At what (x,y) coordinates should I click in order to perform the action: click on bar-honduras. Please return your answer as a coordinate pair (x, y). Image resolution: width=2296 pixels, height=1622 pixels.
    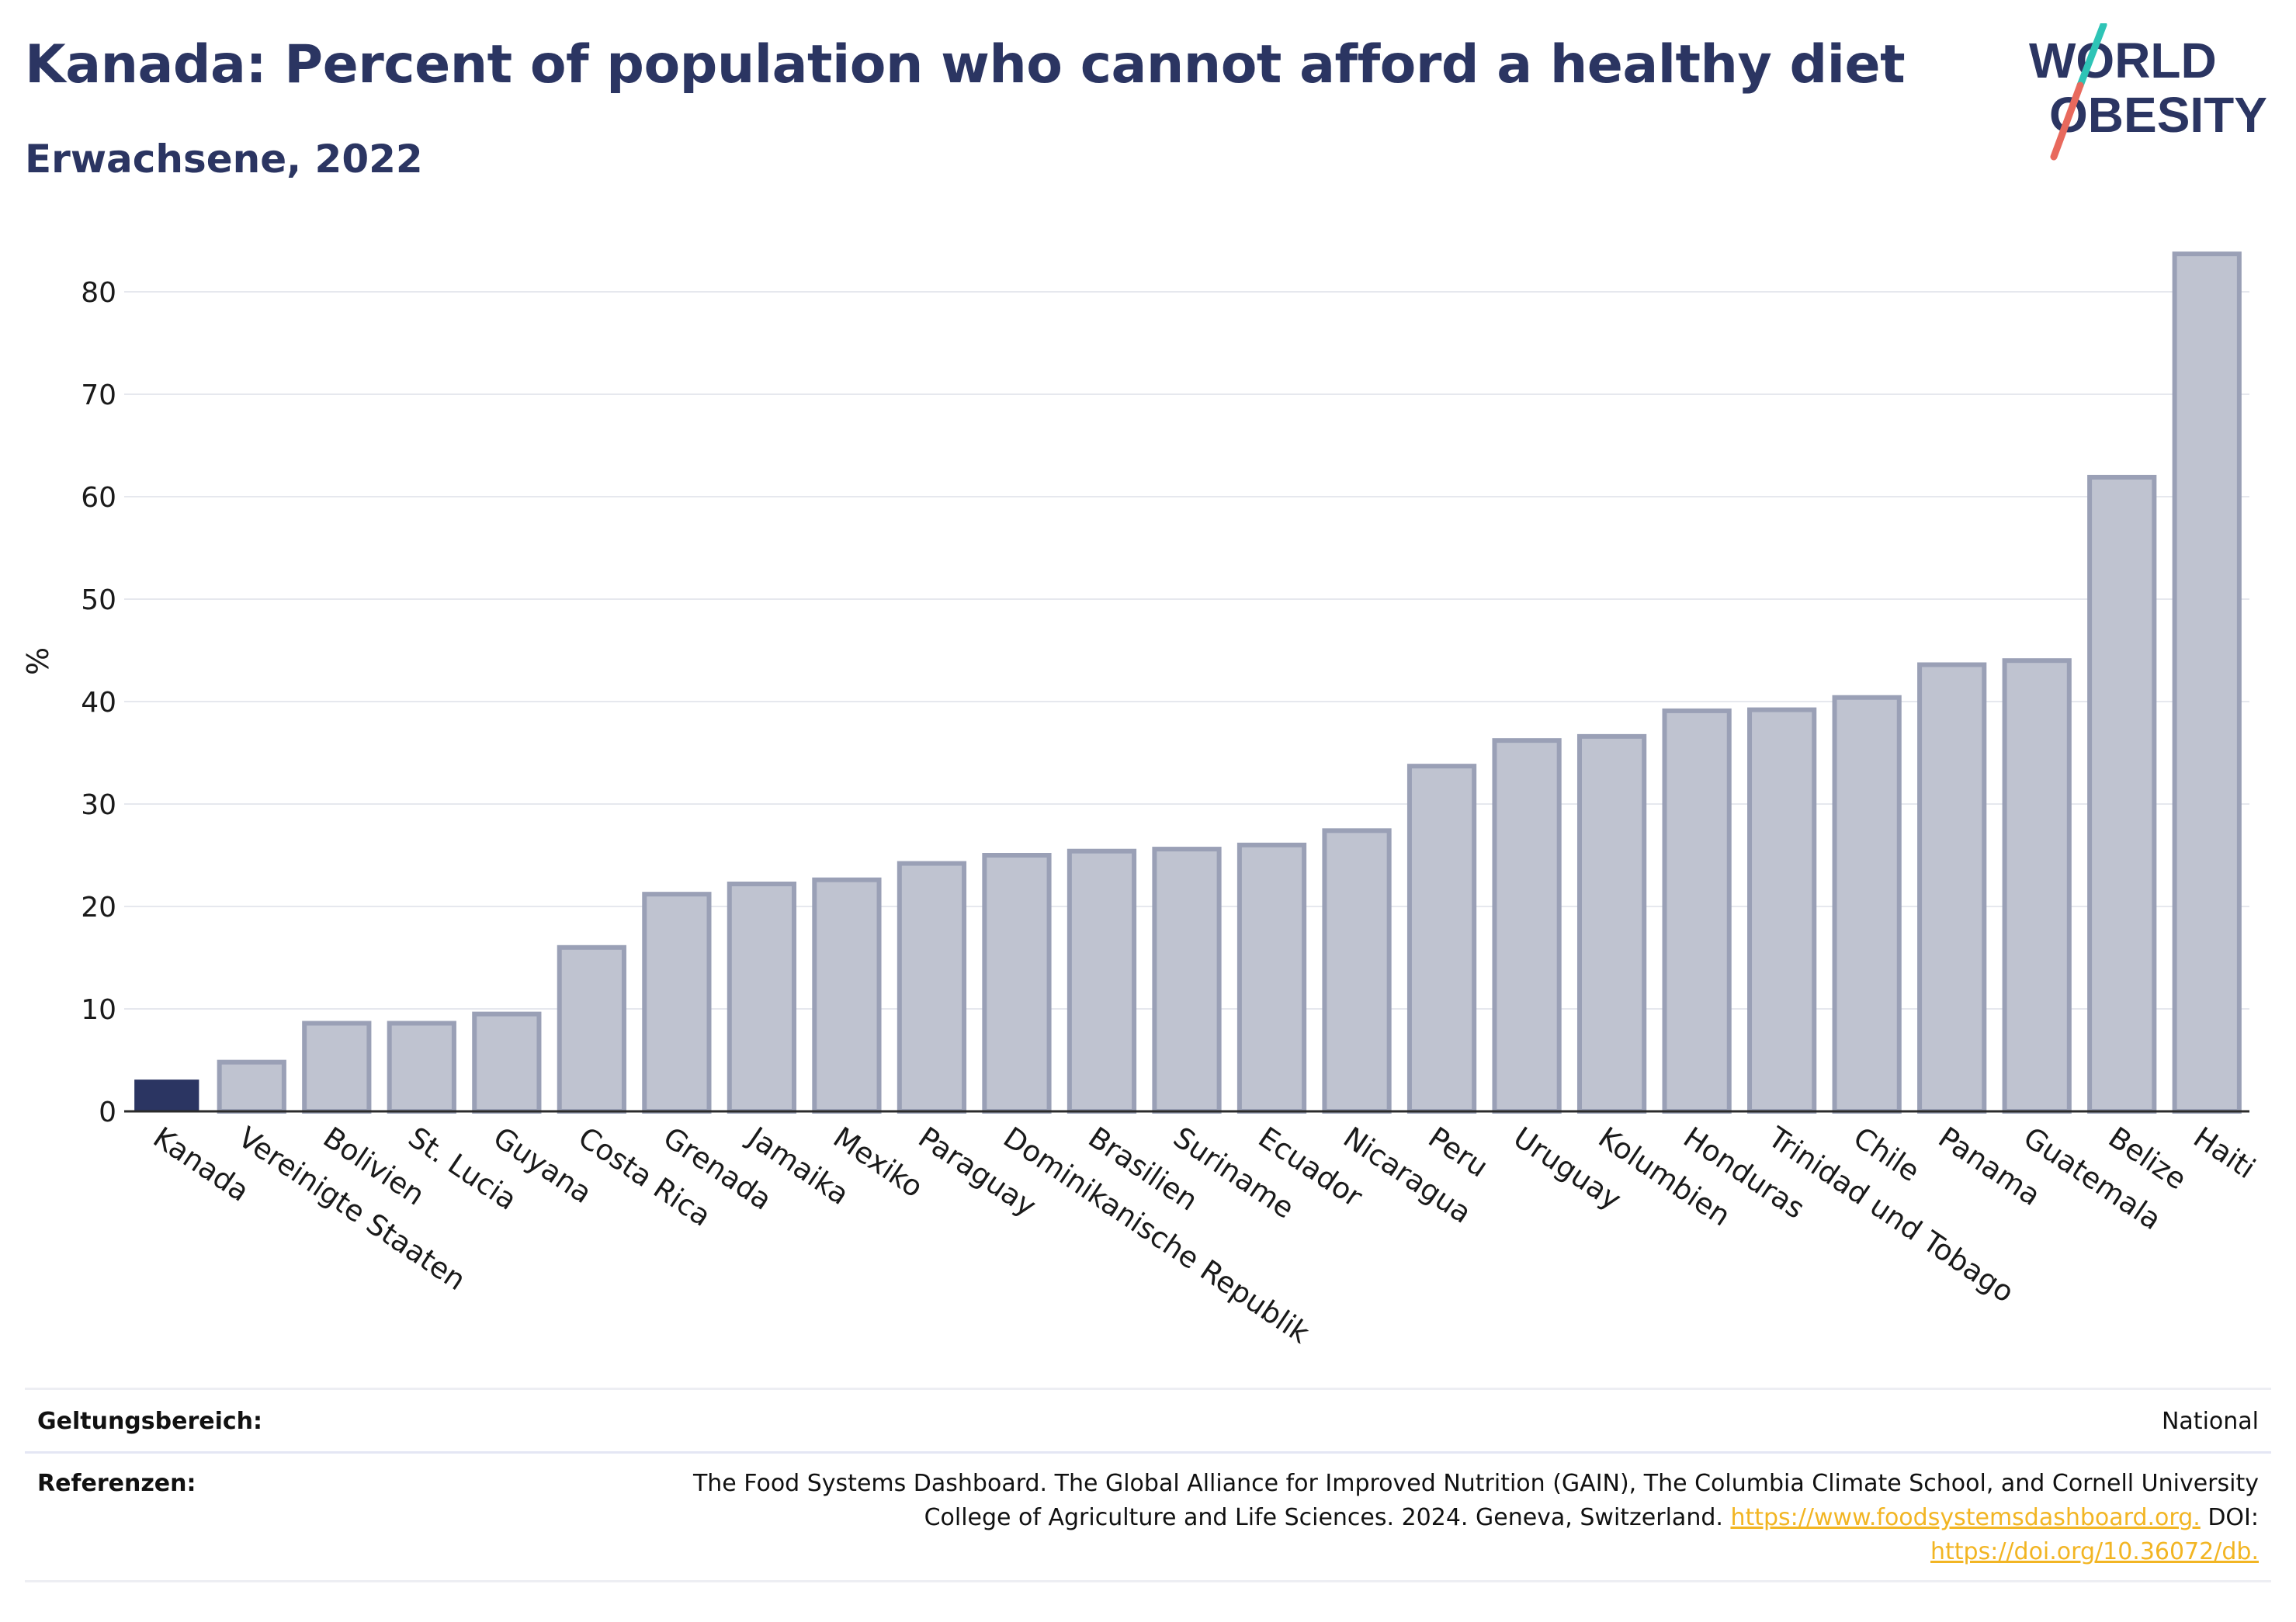
    Looking at the image, I should click on (1697, 911).